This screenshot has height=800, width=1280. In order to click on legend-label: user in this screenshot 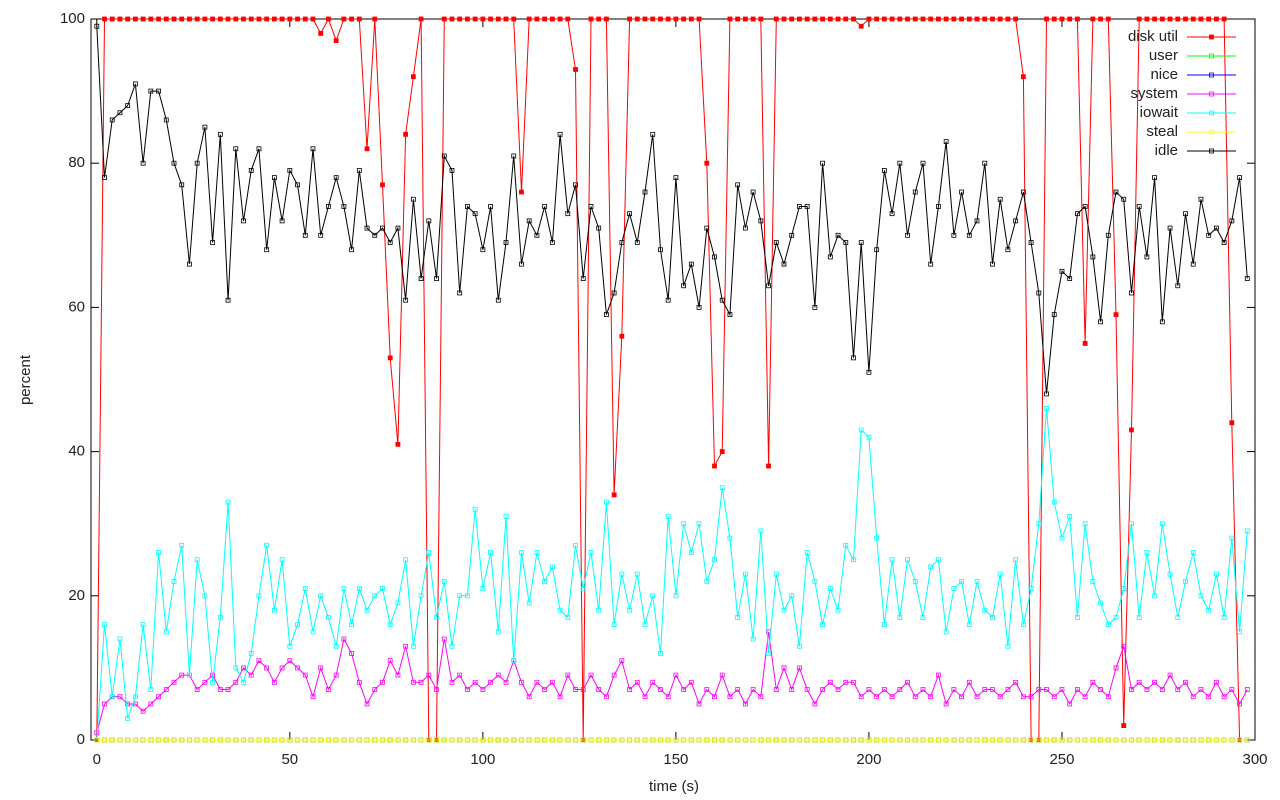, I will do `click(1163, 55)`.